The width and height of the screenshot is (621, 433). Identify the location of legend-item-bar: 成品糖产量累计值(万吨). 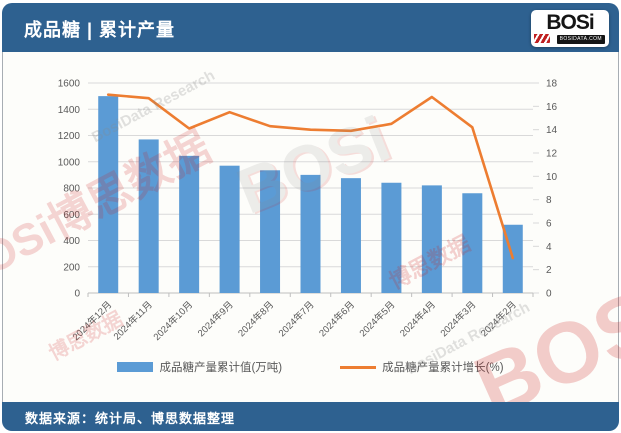
(199, 367).